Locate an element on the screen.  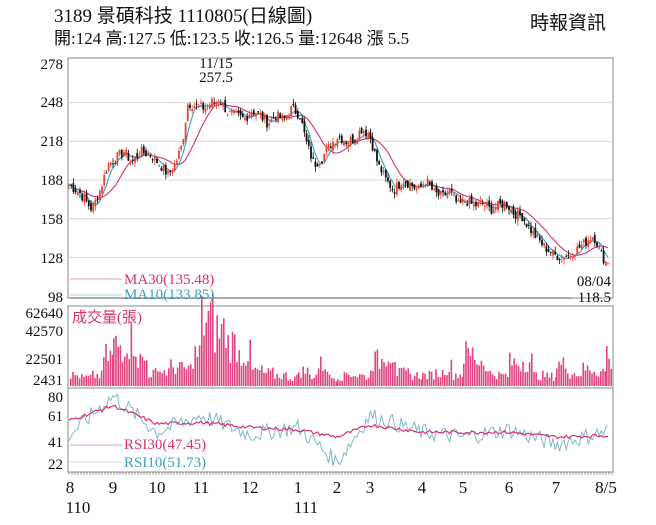
x-month-label: 8/5 is located at coordinates (606, 487).